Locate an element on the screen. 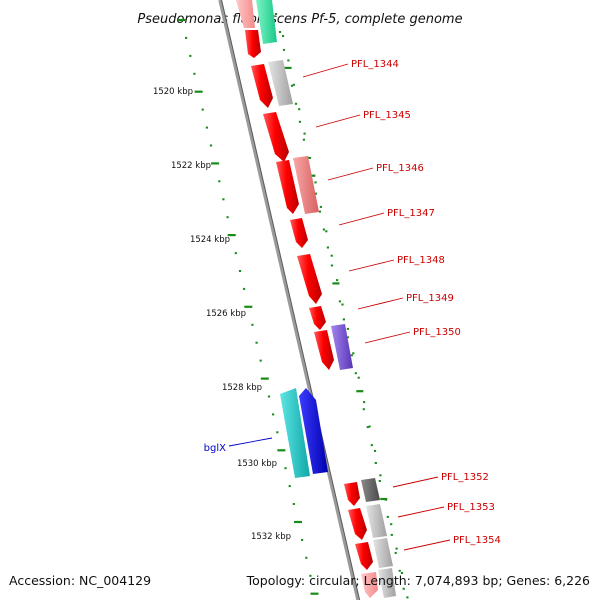 The height and width of the screenshot is (600, 600). gene-label-pfl-1345: PFL_1345 is located at coordinates (387, 115).